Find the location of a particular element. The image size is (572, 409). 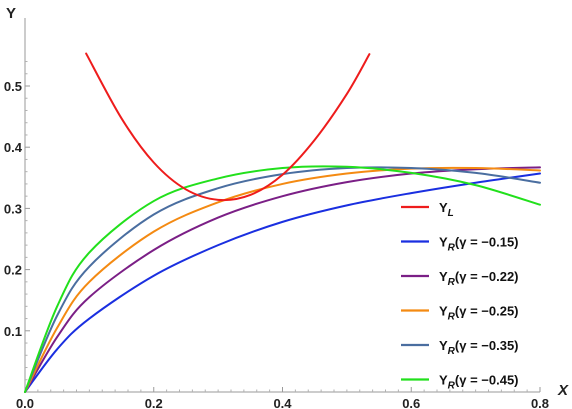

legend-label-1: YR(γ = −0.15) is located at coordinates (479, 244).